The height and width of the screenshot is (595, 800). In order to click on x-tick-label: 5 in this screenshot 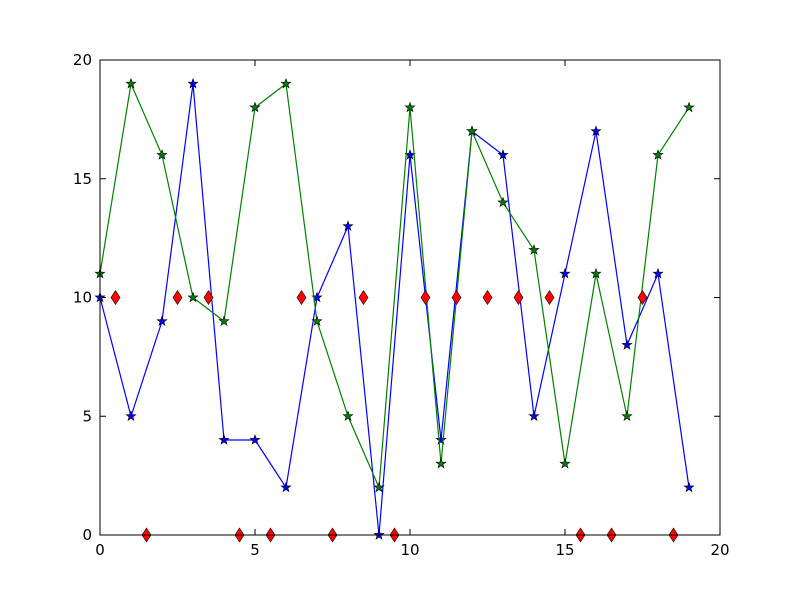, I will do `click(255, 550)`.